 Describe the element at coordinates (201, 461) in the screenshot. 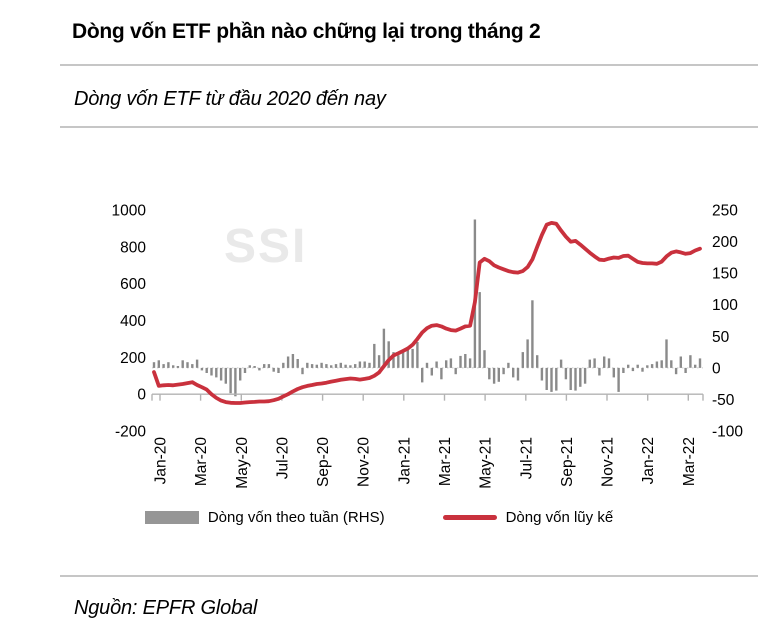

I see `svg-text: Mar-20` at that location.